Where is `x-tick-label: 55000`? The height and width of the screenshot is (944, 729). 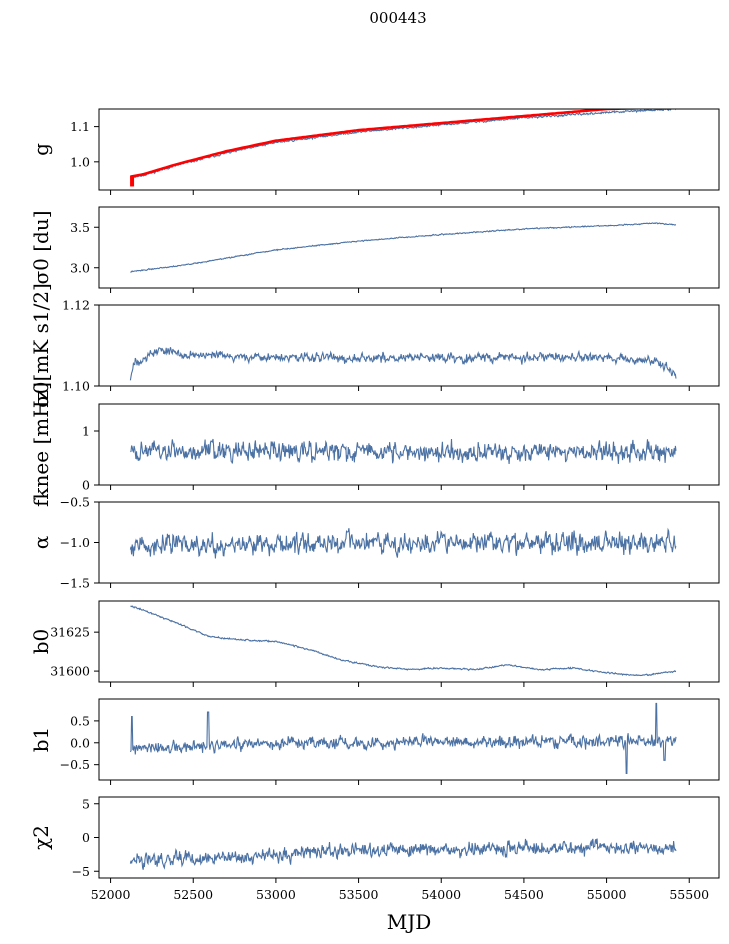 x-tick-label: 55000 is located at coordinates (607, 894).